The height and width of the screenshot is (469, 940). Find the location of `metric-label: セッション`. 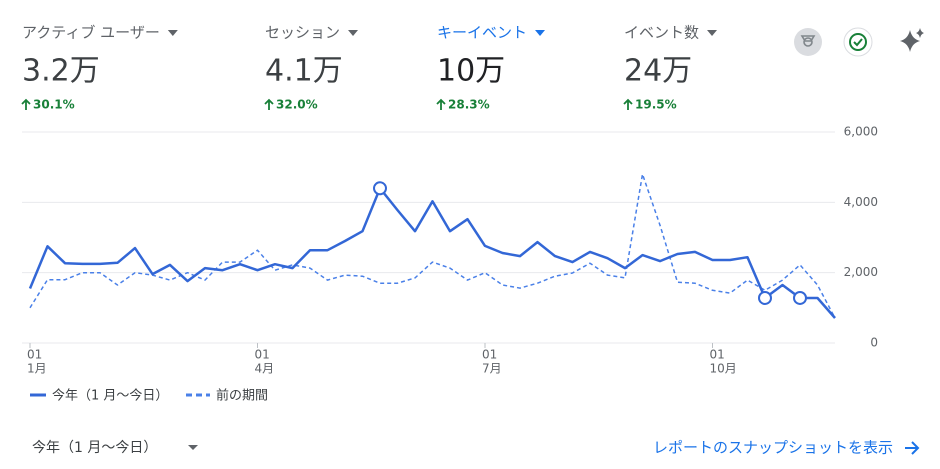

metric-label: セッション is located at coordinates (302, 33).